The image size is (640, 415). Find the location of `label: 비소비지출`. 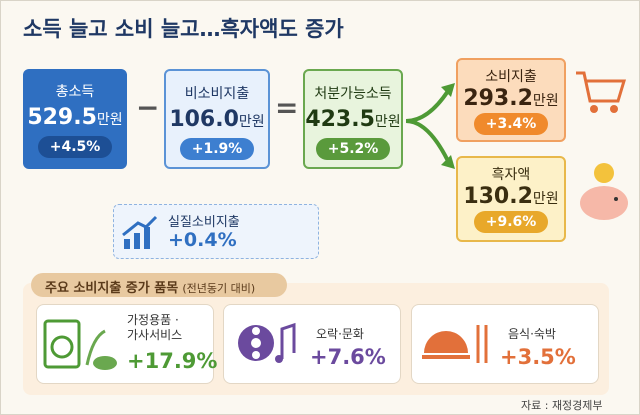

label: 비소비지출 is located at coordinates (217, 94).